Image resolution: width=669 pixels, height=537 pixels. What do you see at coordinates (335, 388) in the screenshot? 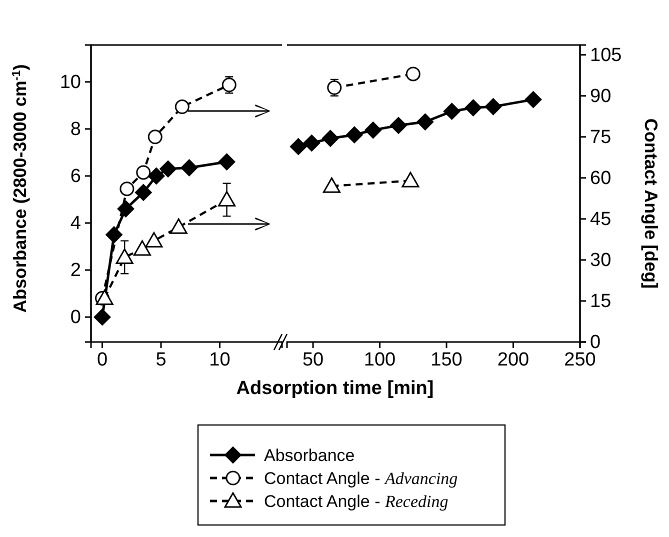
I see `x-axis-title: Adsorption time [min]` at bounding box center [335, 388].